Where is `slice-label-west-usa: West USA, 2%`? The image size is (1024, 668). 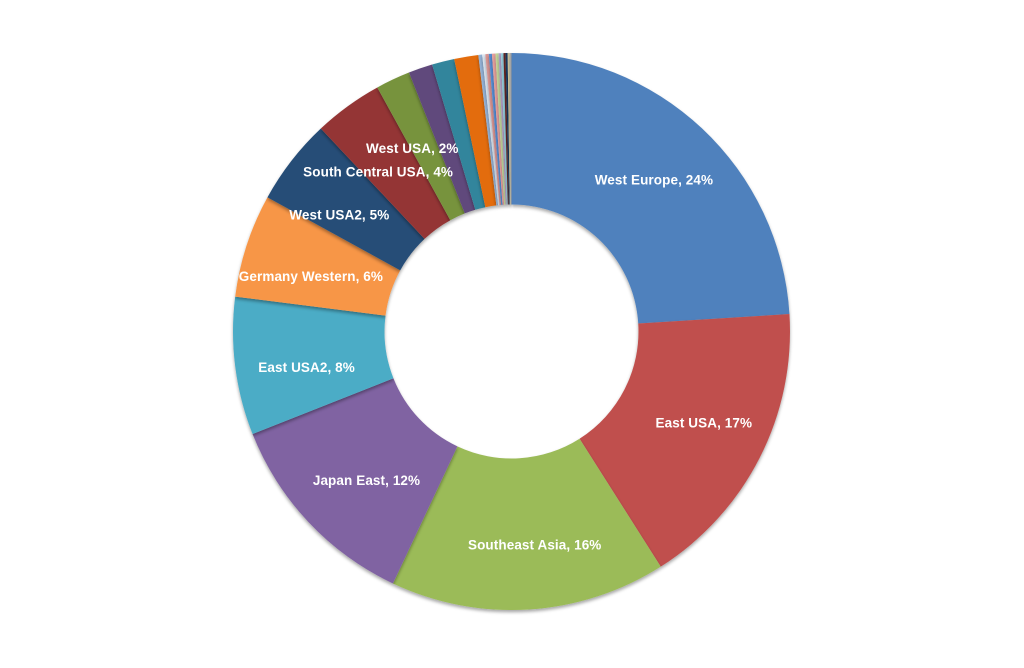
slice-label-west-usa: West USA, 2% is located at coordinates (412, 148).